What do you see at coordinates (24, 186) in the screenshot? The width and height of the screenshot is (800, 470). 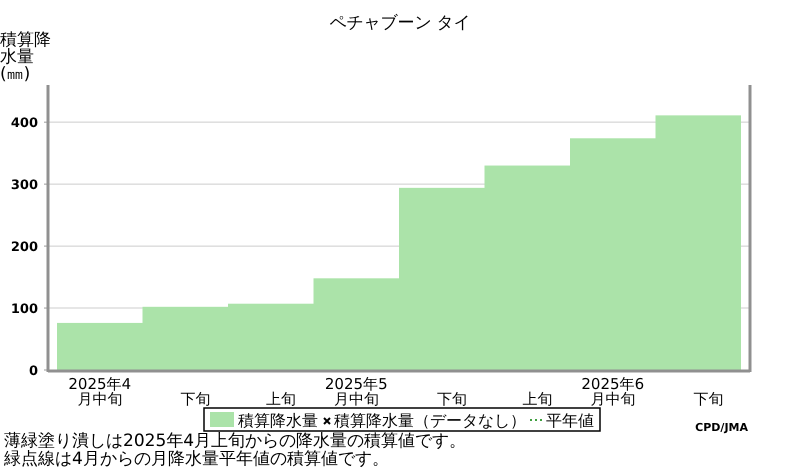 I see `y-tick-label: 300` at bounding box center [24, 186].